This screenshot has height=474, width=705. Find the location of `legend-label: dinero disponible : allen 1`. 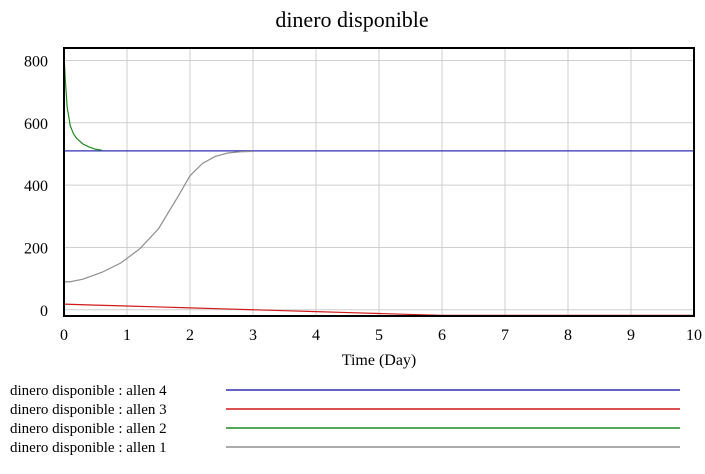

legend-label: dinero disponible : allen 1 is located at coordinates (88, 448).